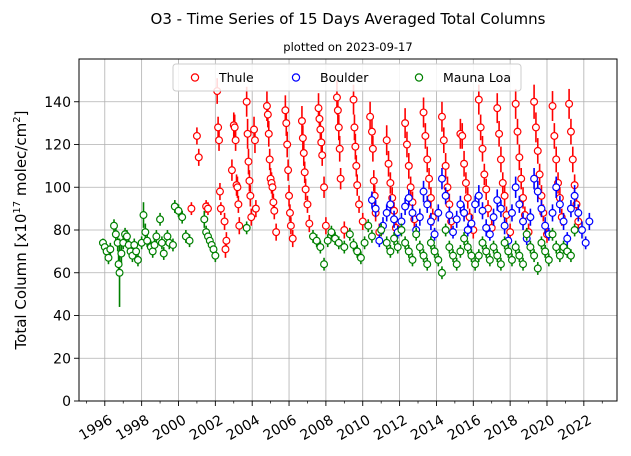 This screenshot has width=631, height=456. I want to click on y-axis-label-end: ], so click(21, 114).